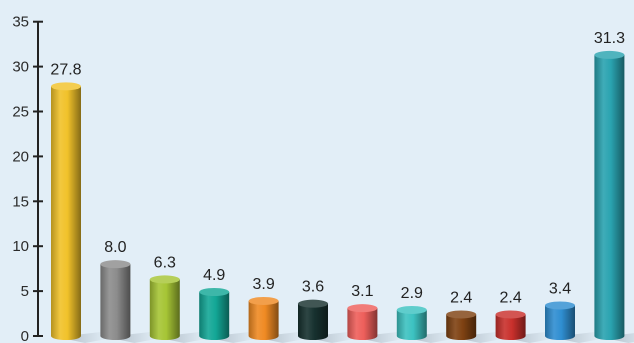 This screenshot has width=634, height=343. What do you see at coordinates (25, 291) in the screenshot?
I see `y-tick-label: 5` at bounding box center [25, 291].